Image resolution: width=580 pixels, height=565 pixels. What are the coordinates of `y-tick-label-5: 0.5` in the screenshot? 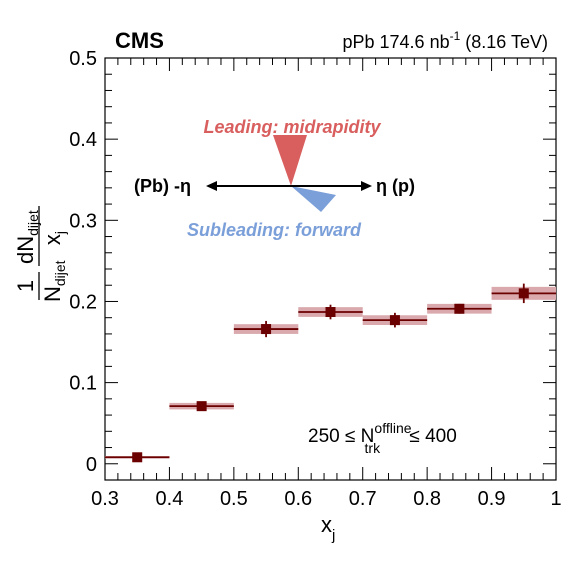 It's located at (83, 59).